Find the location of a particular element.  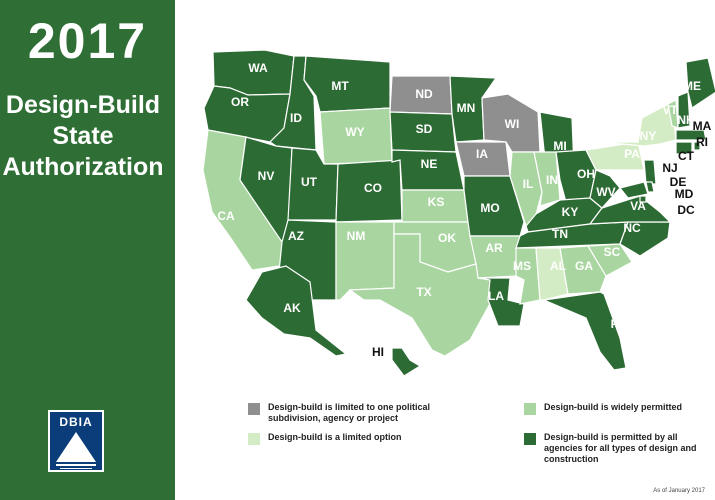

legend-swatch-all-agencies is located at coordinates (530, 439).